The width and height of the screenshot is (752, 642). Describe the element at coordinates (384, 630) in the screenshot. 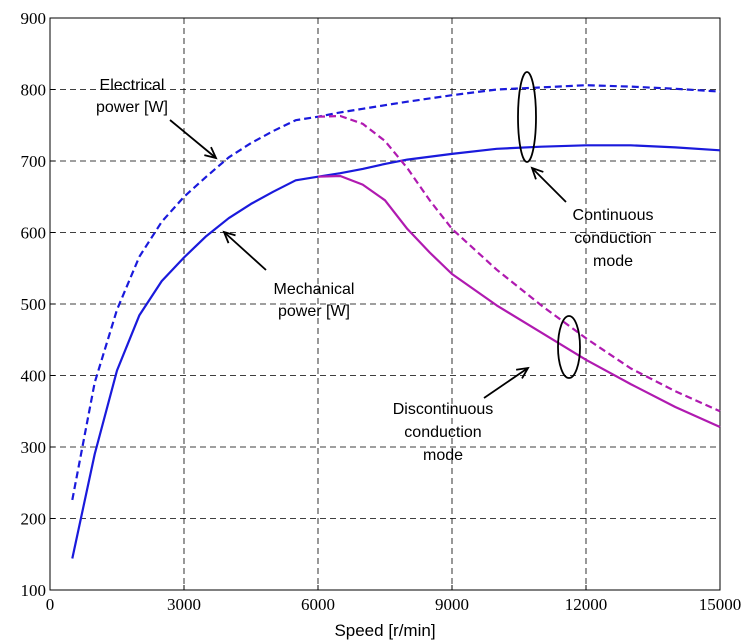

I see `x-axis-label: Speed [r/min]` at that location.